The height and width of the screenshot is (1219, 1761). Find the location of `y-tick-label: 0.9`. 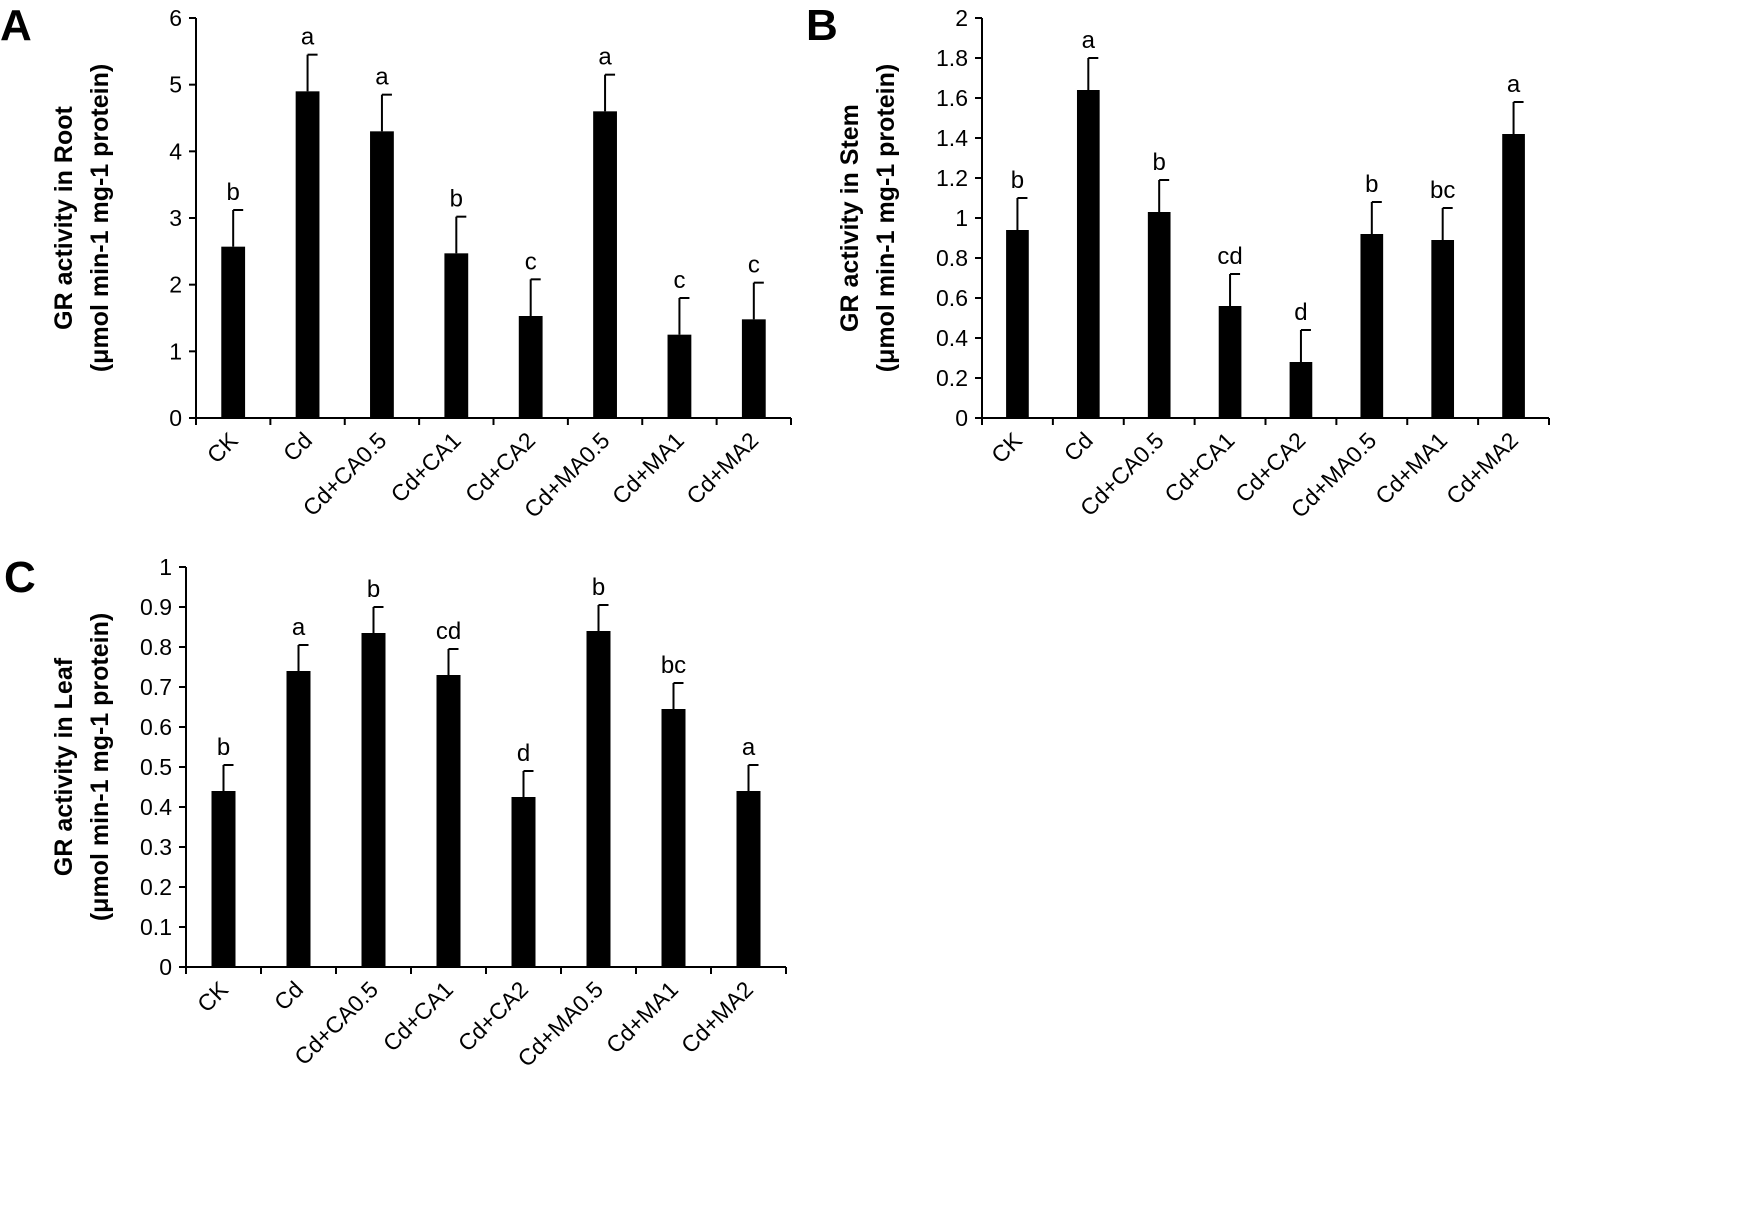

y-tick-label: 0.9 is located at coordinates (156, 607).